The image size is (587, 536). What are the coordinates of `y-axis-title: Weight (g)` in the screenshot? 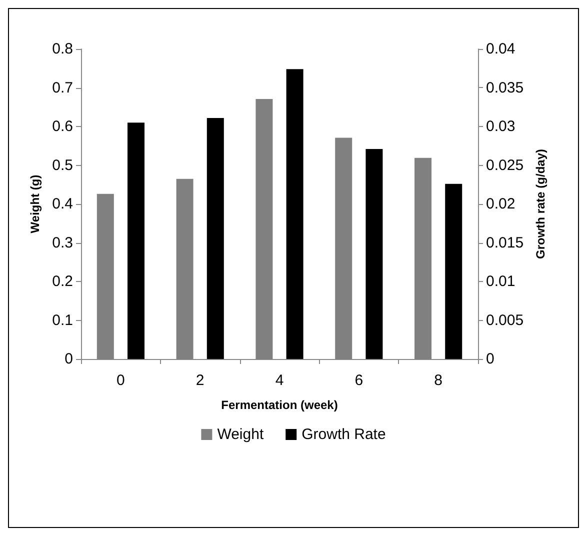 It's located at (35, 204).